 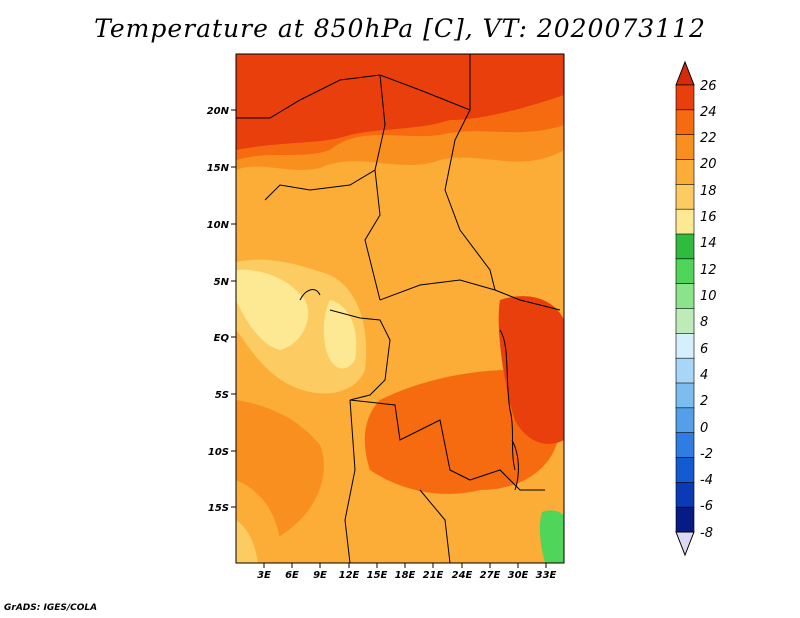 I want to click on lon-tick-label: 12E, so click(x=349, y=575).